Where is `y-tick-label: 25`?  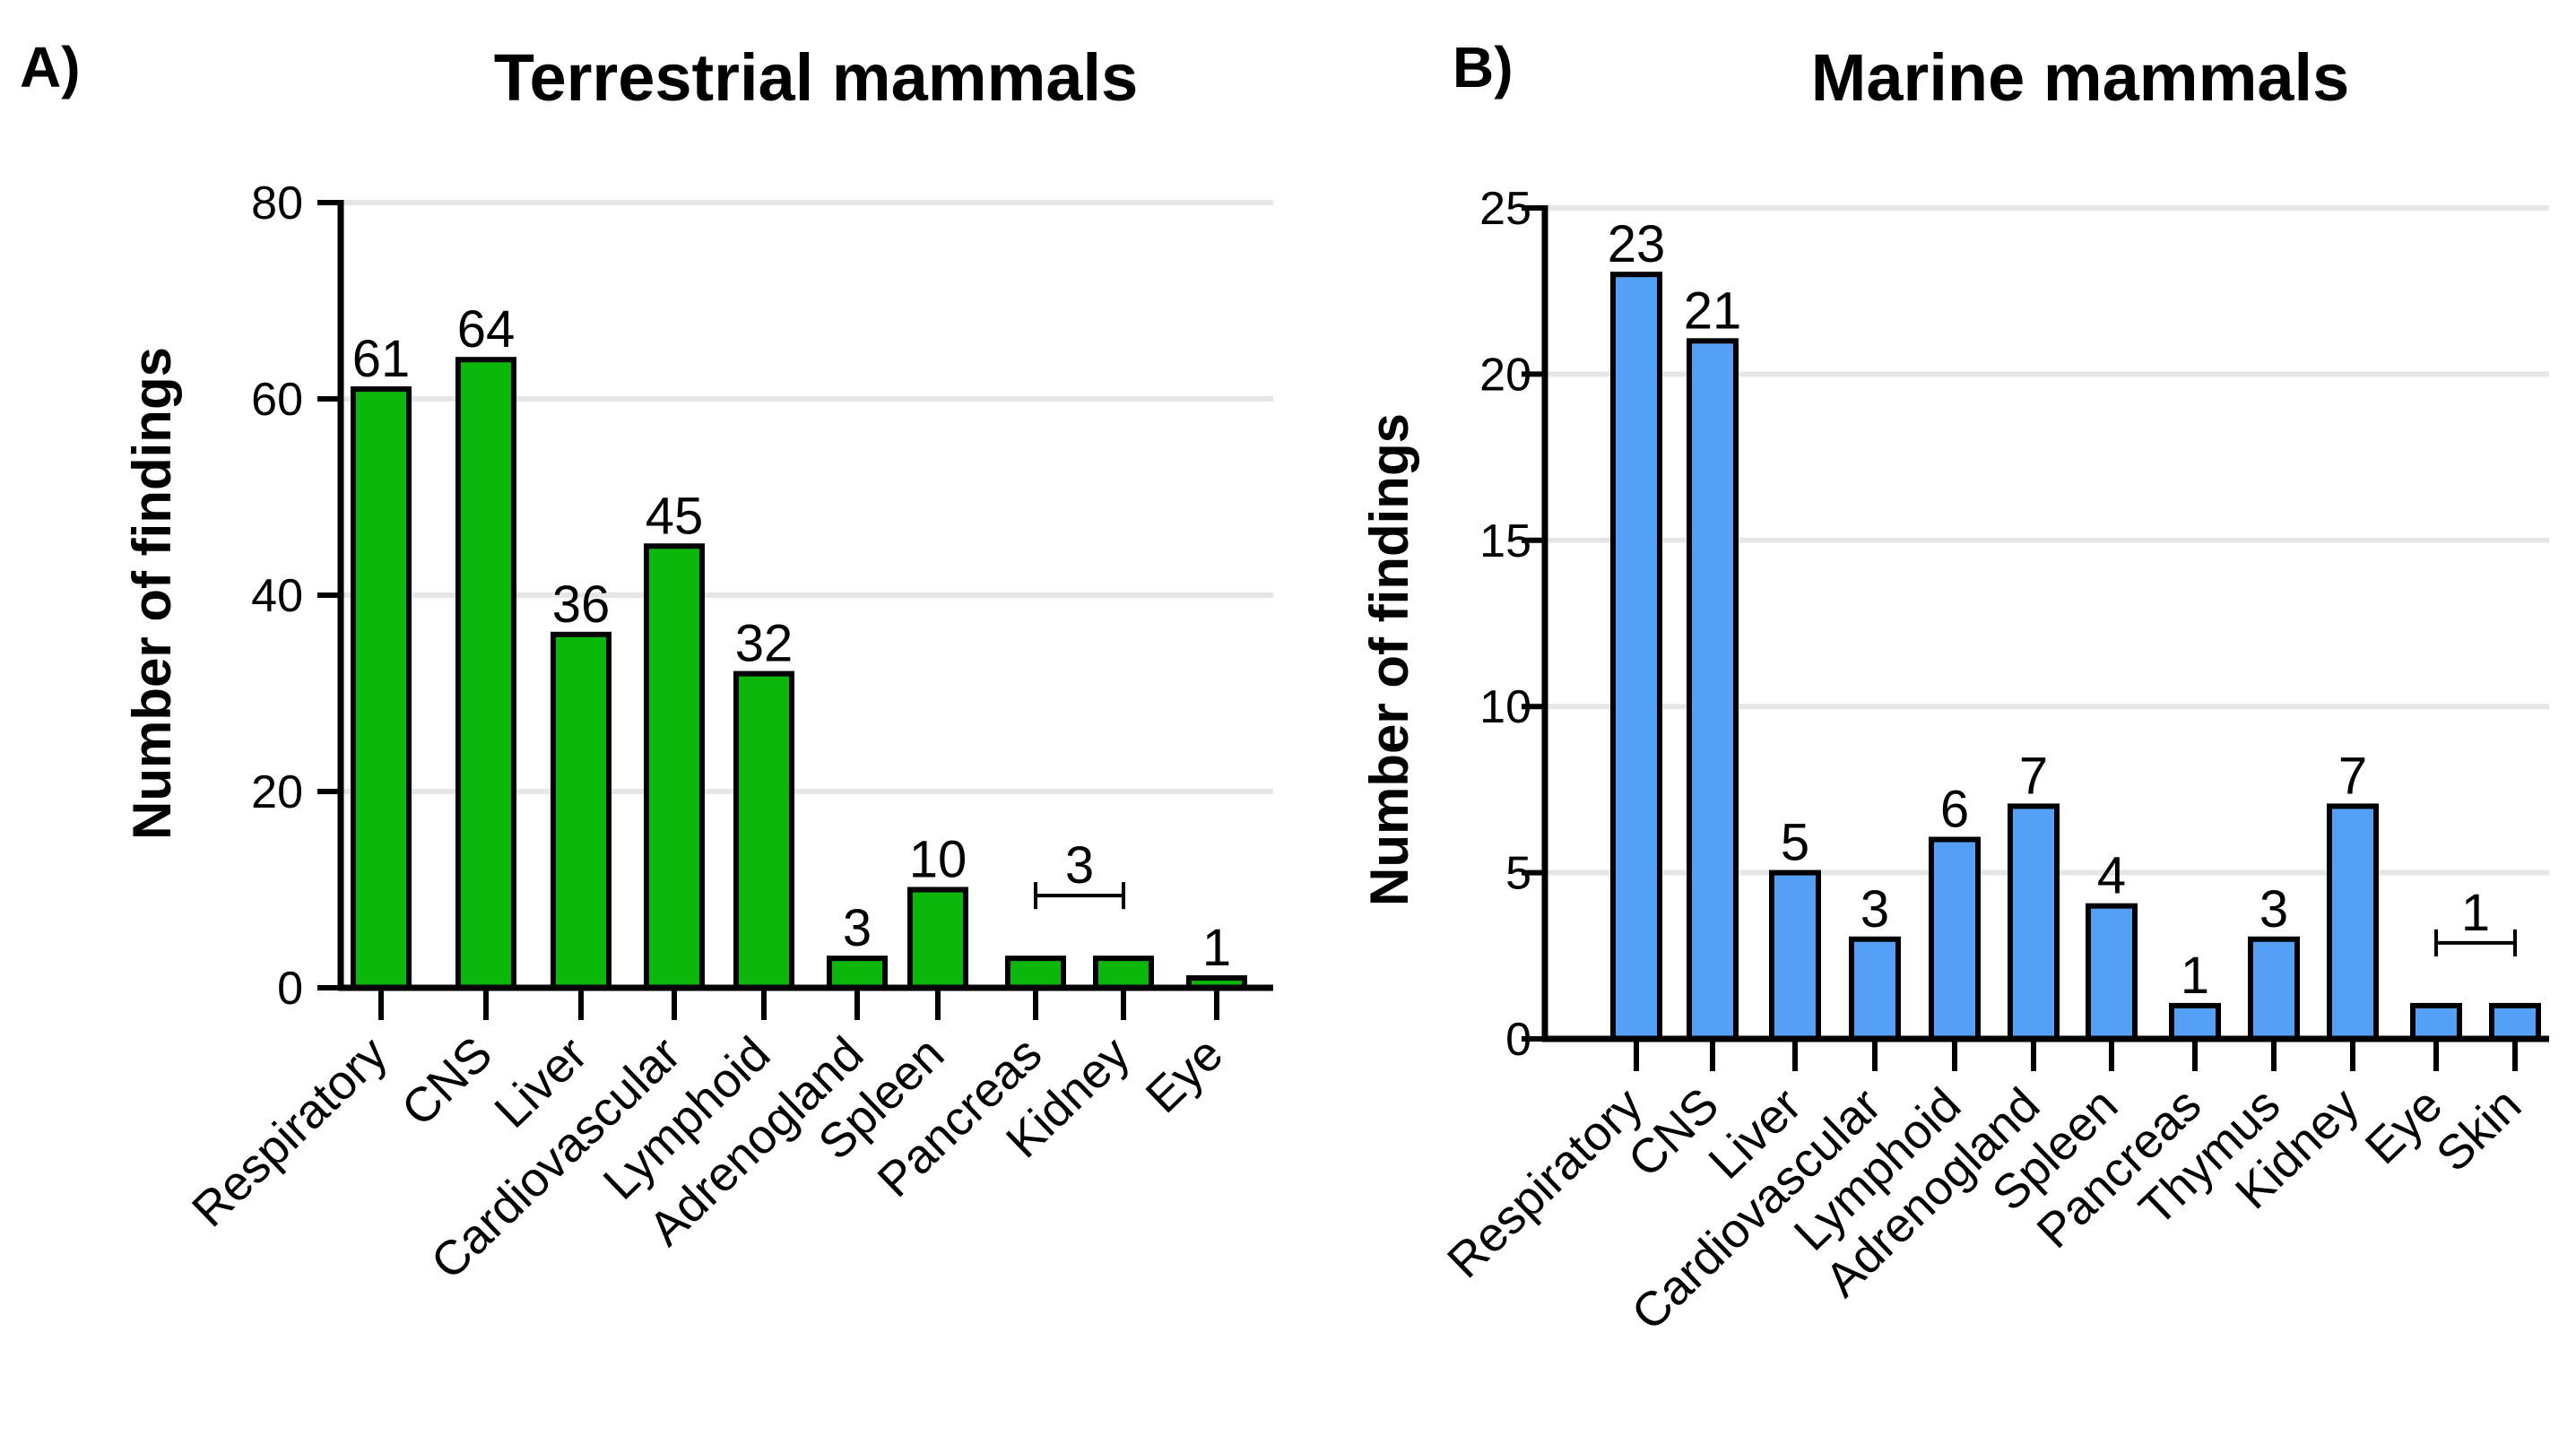
y-tick-label: 25 is located at coordinates (1505, 209).